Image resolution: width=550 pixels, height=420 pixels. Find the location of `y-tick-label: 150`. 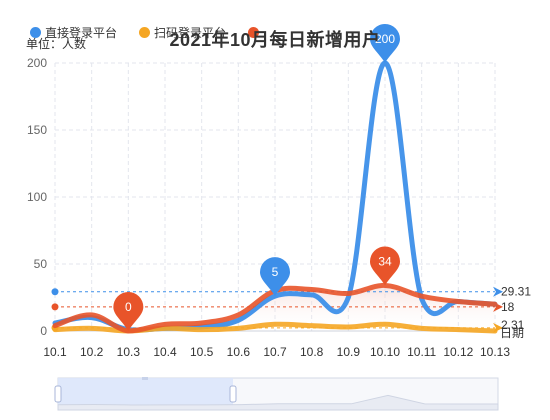

y-tick-label: 150 is located at coordinates (37, 130).